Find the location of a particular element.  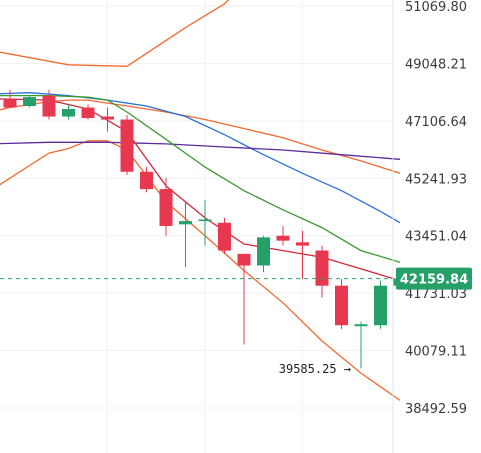

y-tick-label: 51069.80 is located at coordinates (436, 7).